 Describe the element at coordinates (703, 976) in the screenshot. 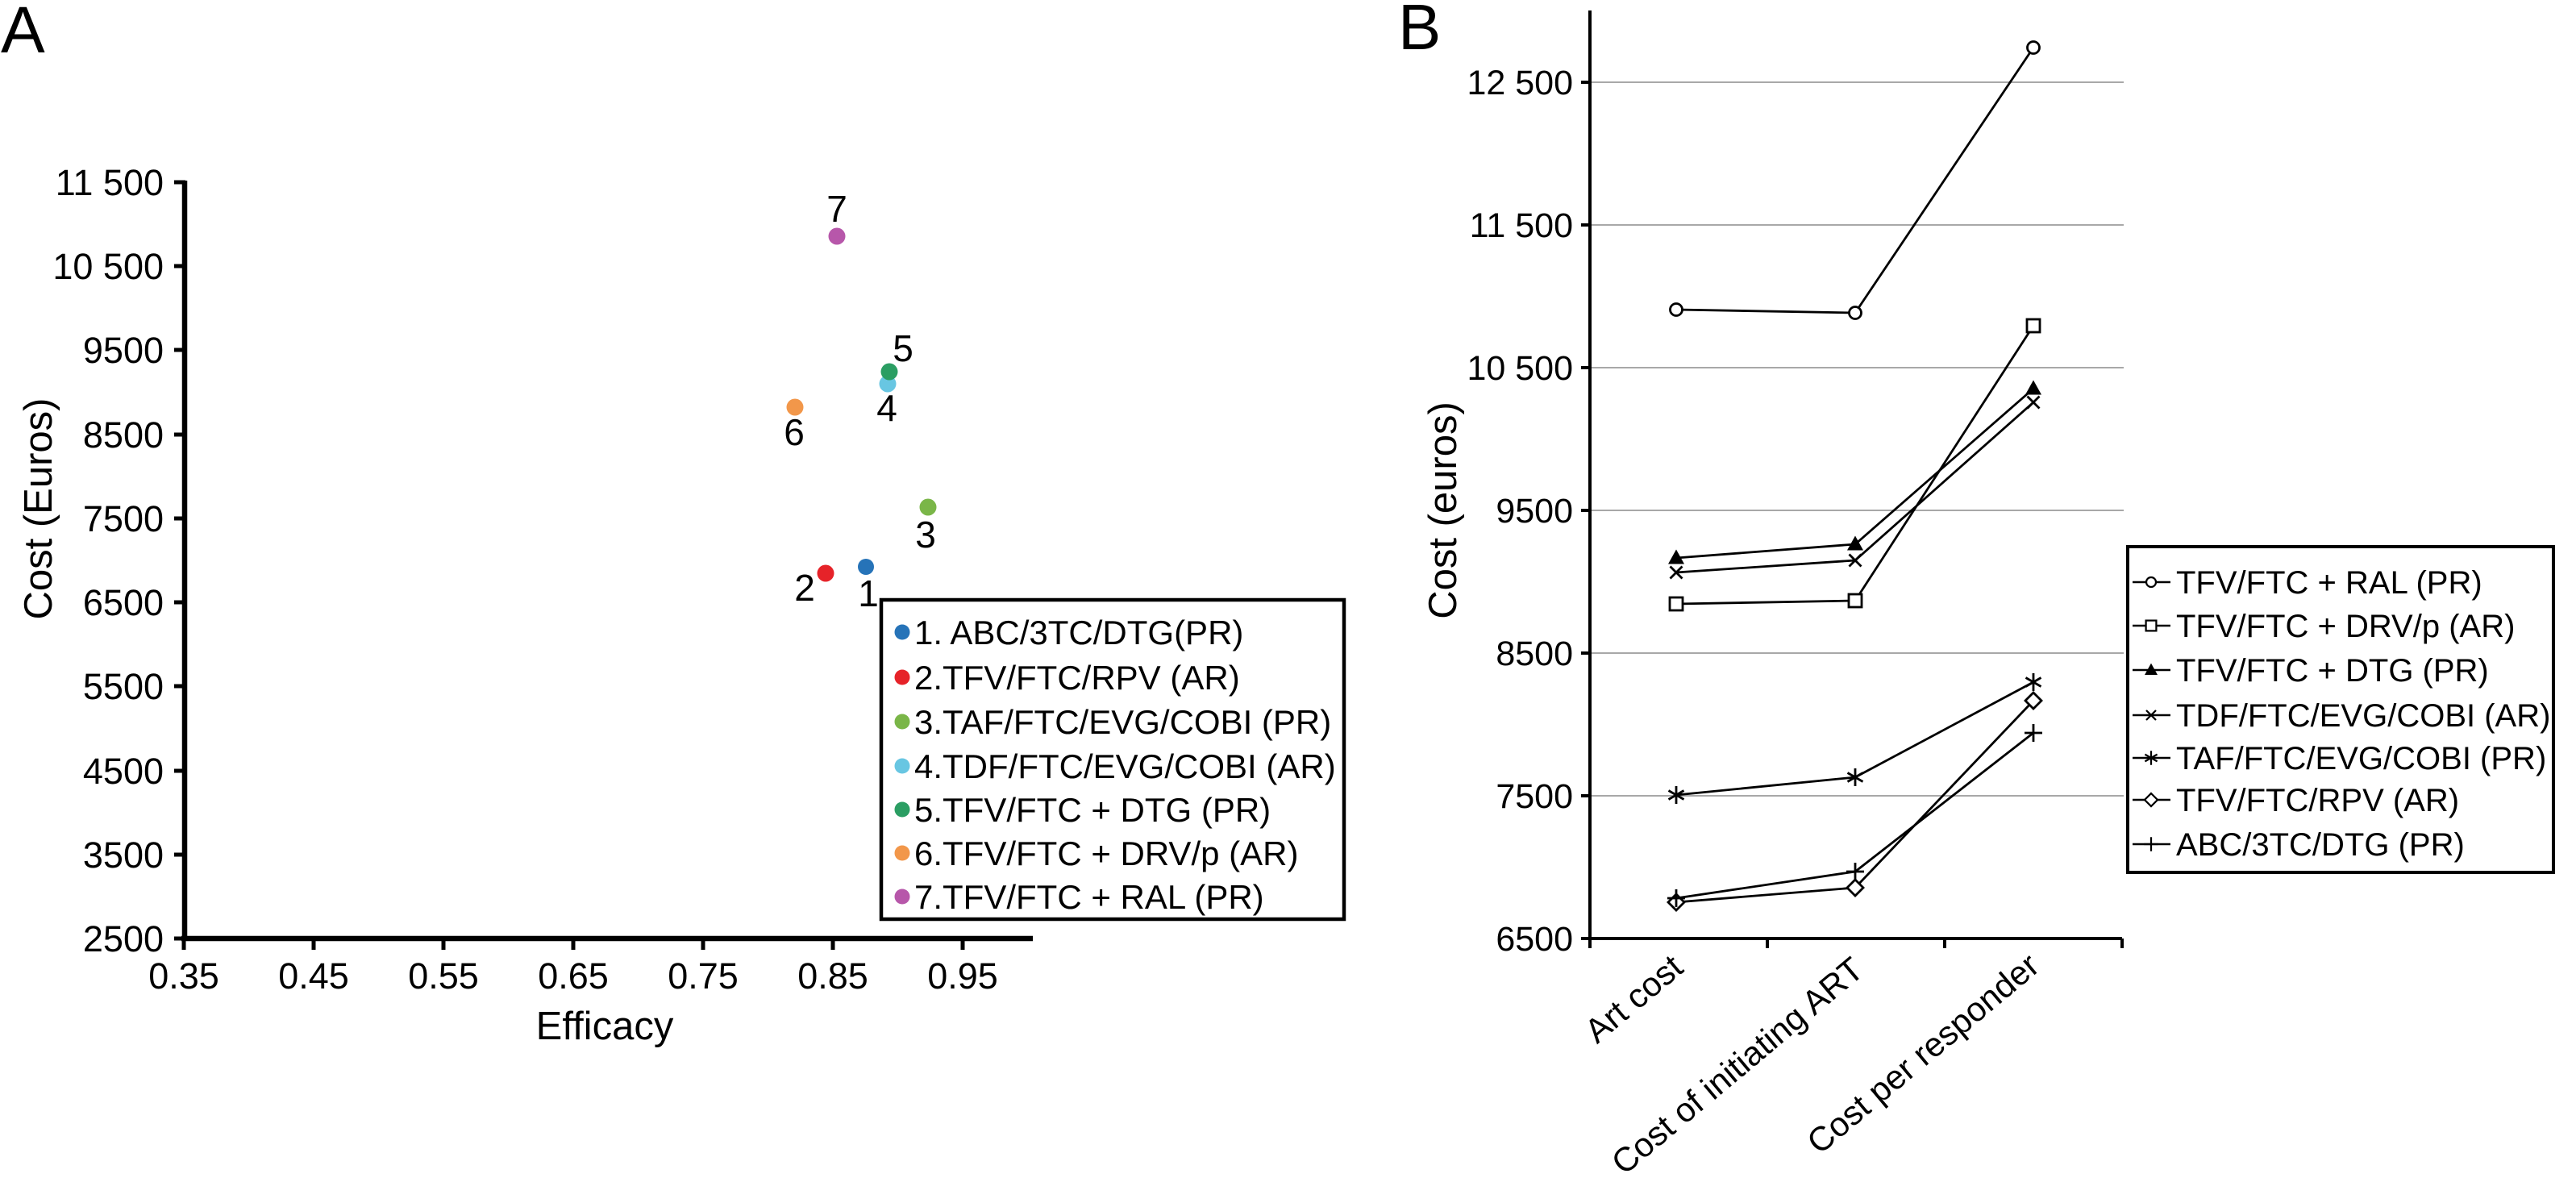

I see `svg-text: 0.75` at that location.